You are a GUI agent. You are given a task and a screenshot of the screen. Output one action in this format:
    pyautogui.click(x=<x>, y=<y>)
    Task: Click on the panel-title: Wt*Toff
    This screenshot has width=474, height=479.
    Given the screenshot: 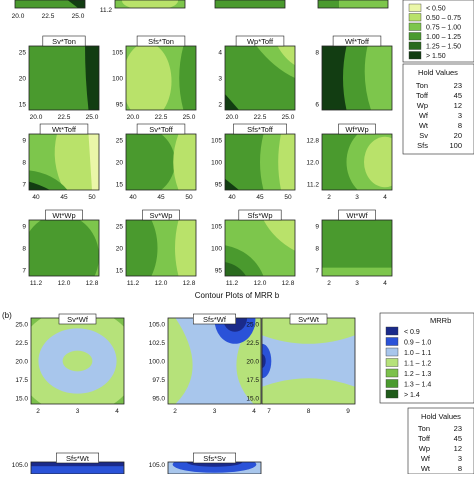 What is the action you would take?
    pyautogui.click(x=64, y=129)
    